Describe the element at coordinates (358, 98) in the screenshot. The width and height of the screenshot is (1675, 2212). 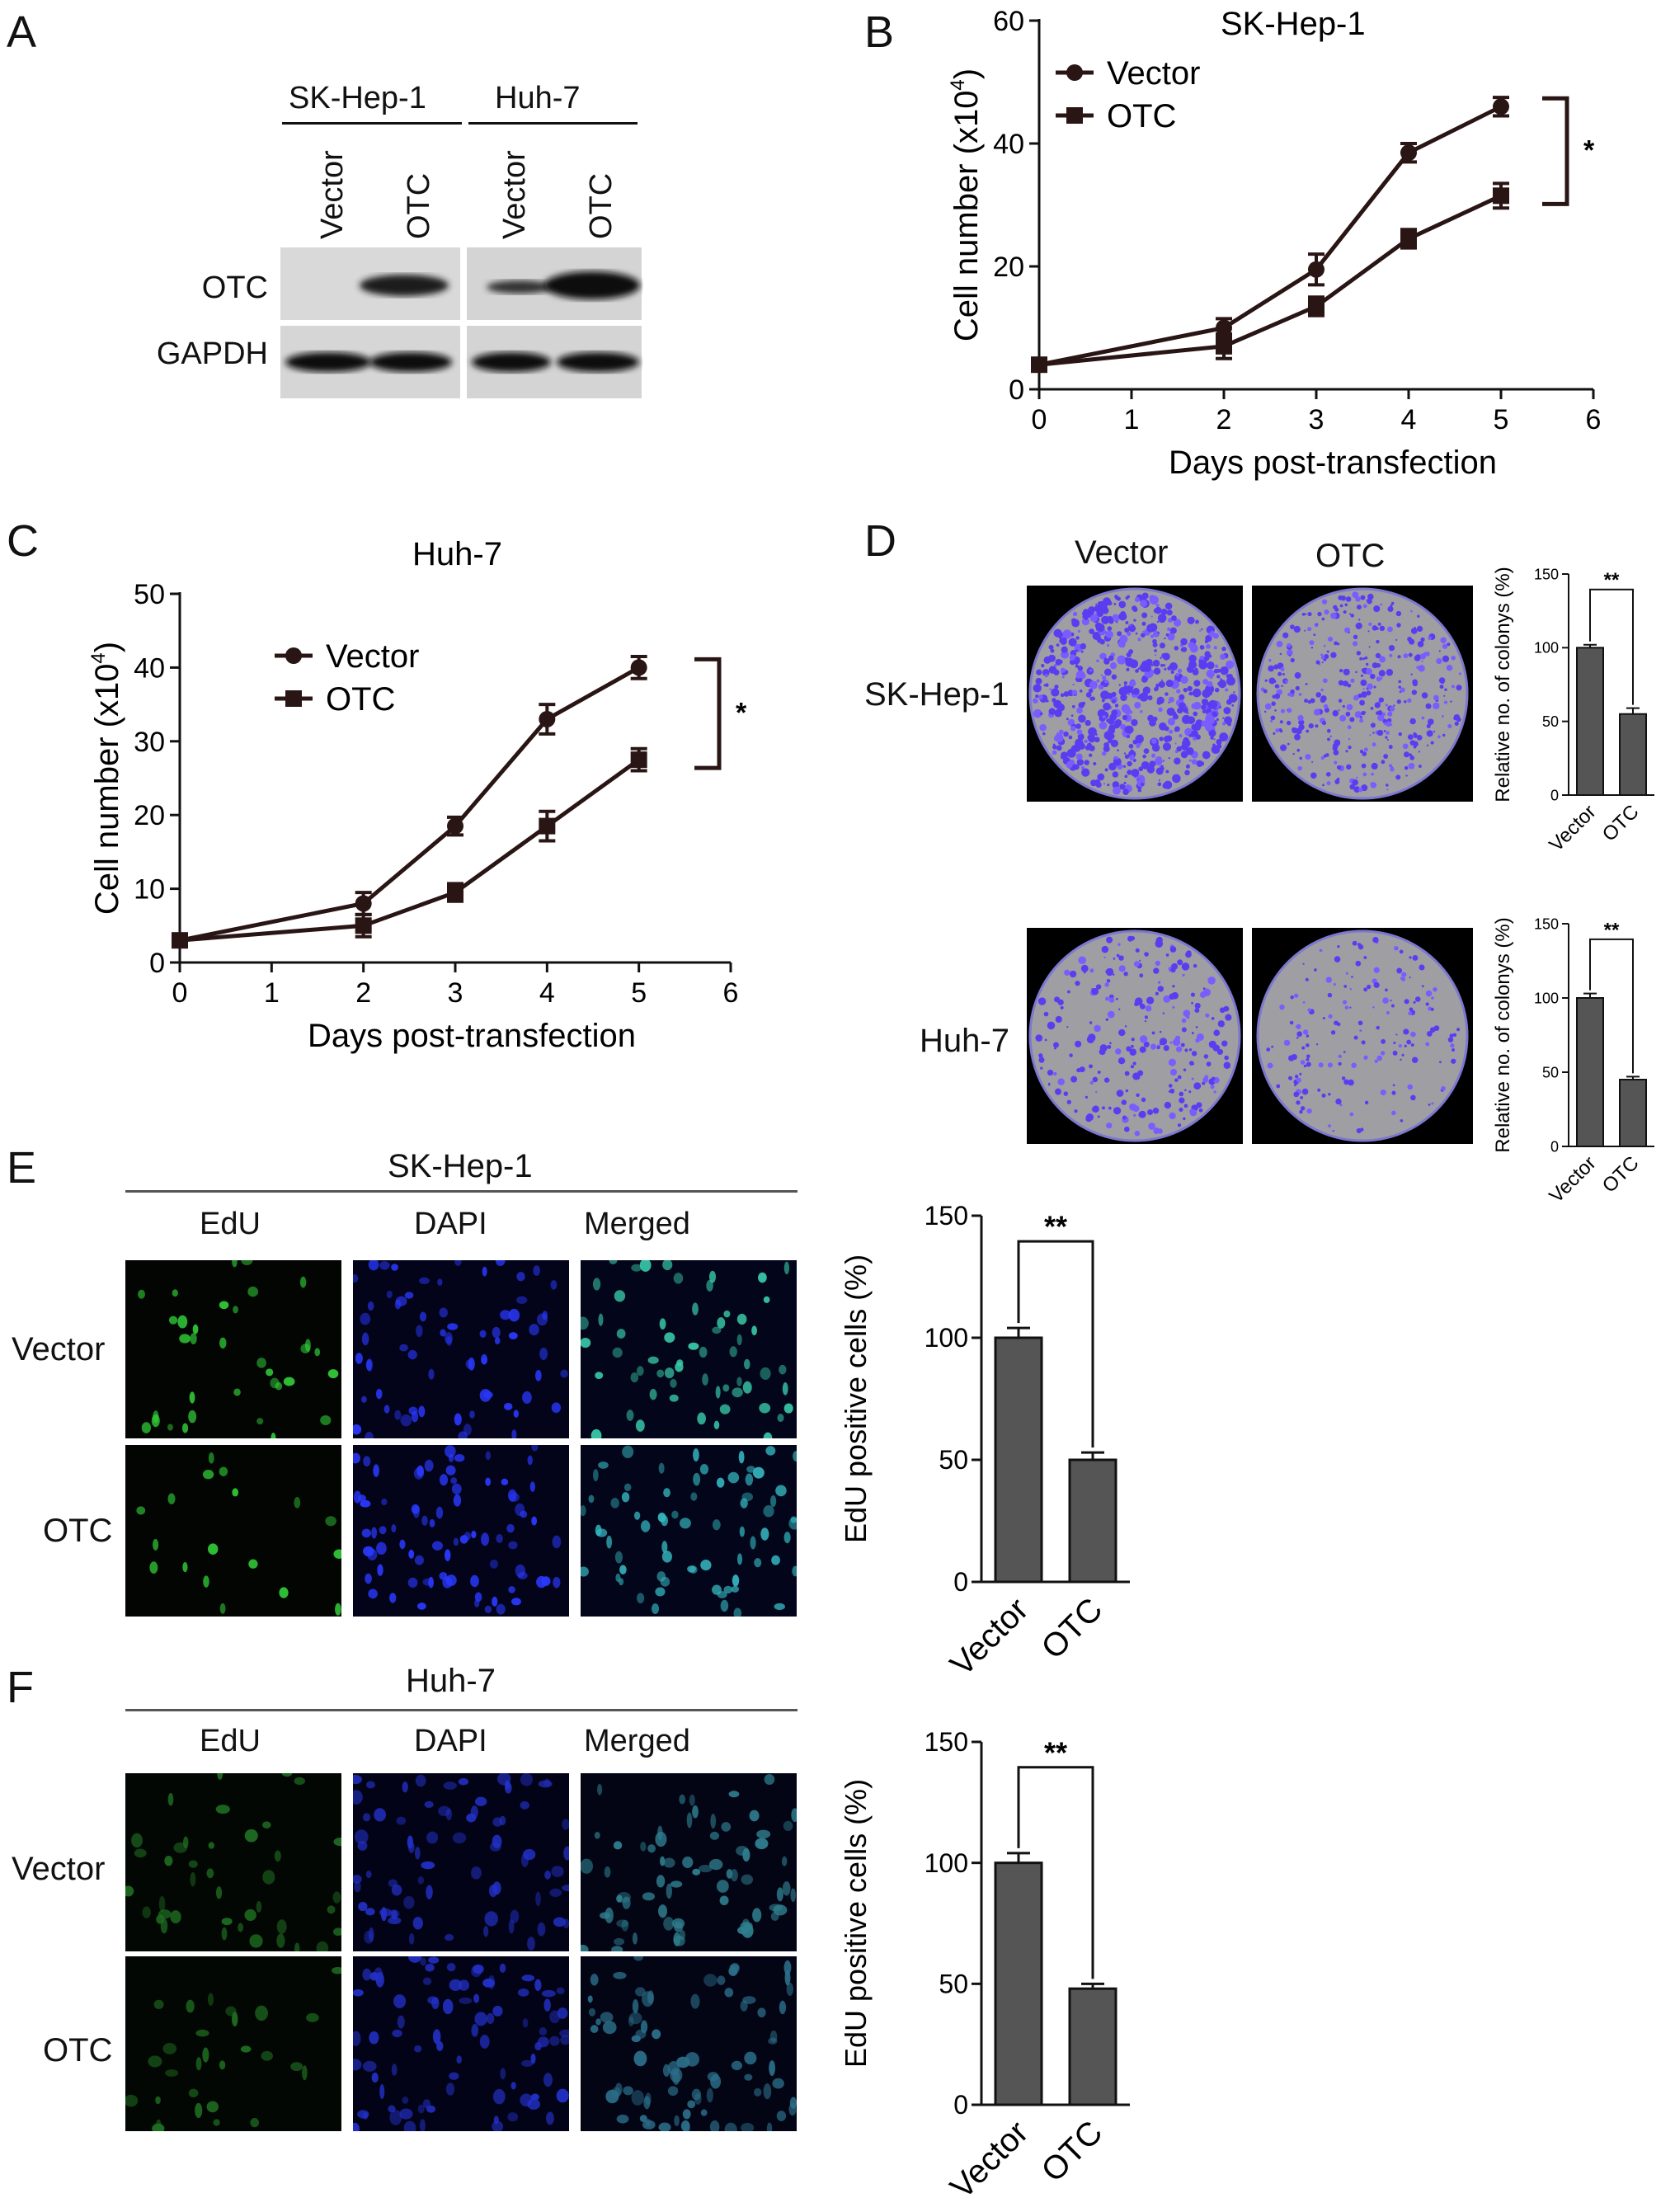
I see `blot-group-label: SK-Hep-1` at that location.